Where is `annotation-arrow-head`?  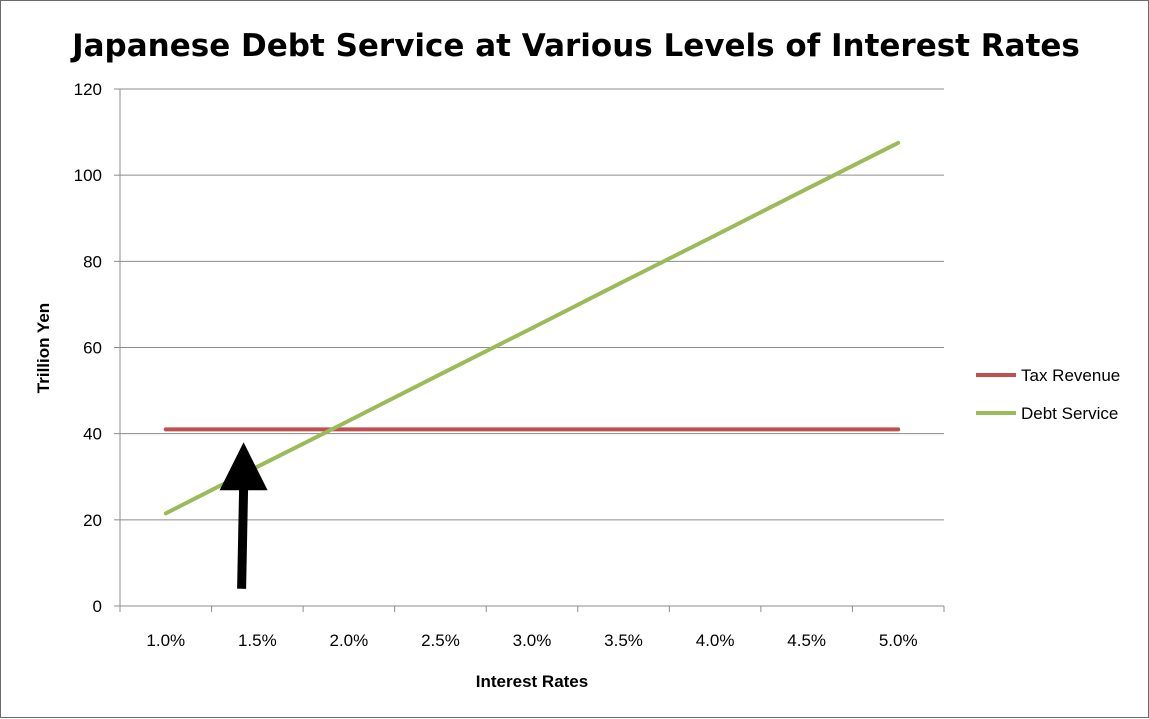
annotation-arrow-head is located at coordinates (243, 466).